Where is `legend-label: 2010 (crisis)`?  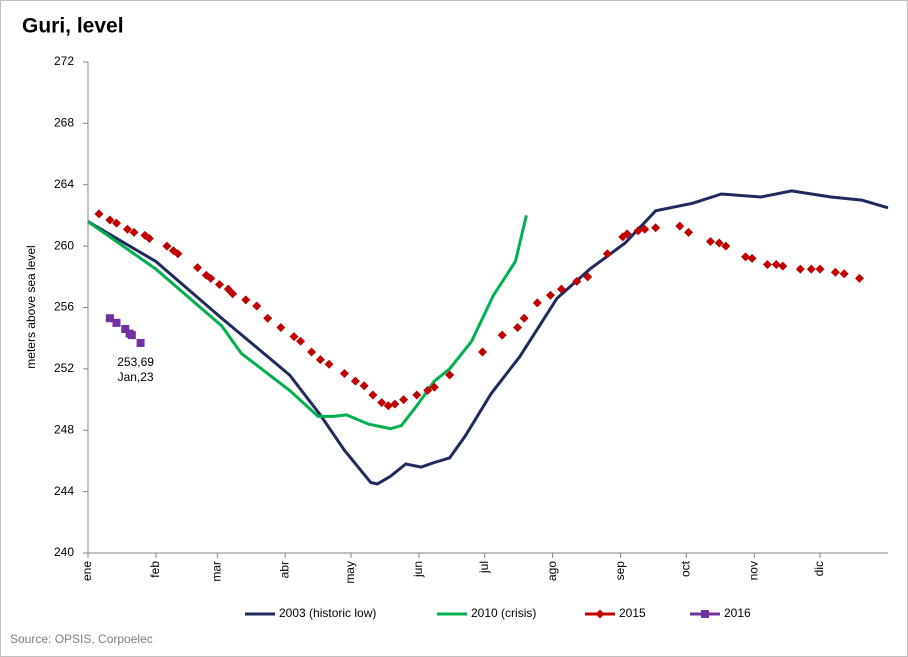
legend-label: 2010 (crisis) is located at coordinates (503, 613).